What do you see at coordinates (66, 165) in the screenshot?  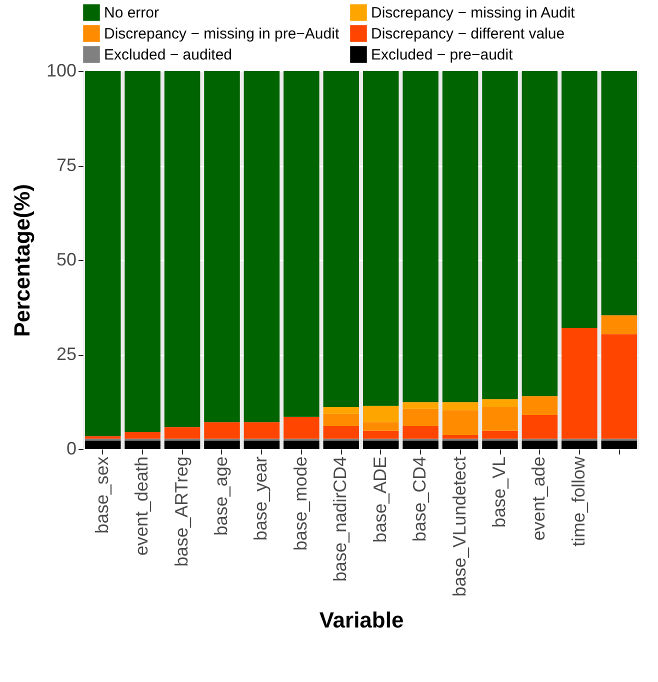 I see `y-tick-label: 75` at bounding box center [66, 165].